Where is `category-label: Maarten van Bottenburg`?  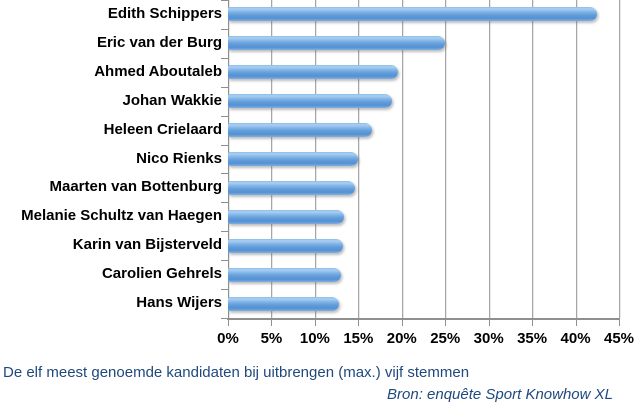
category-label: Maarten van Bottenburg is located at coordinates (135, 187).